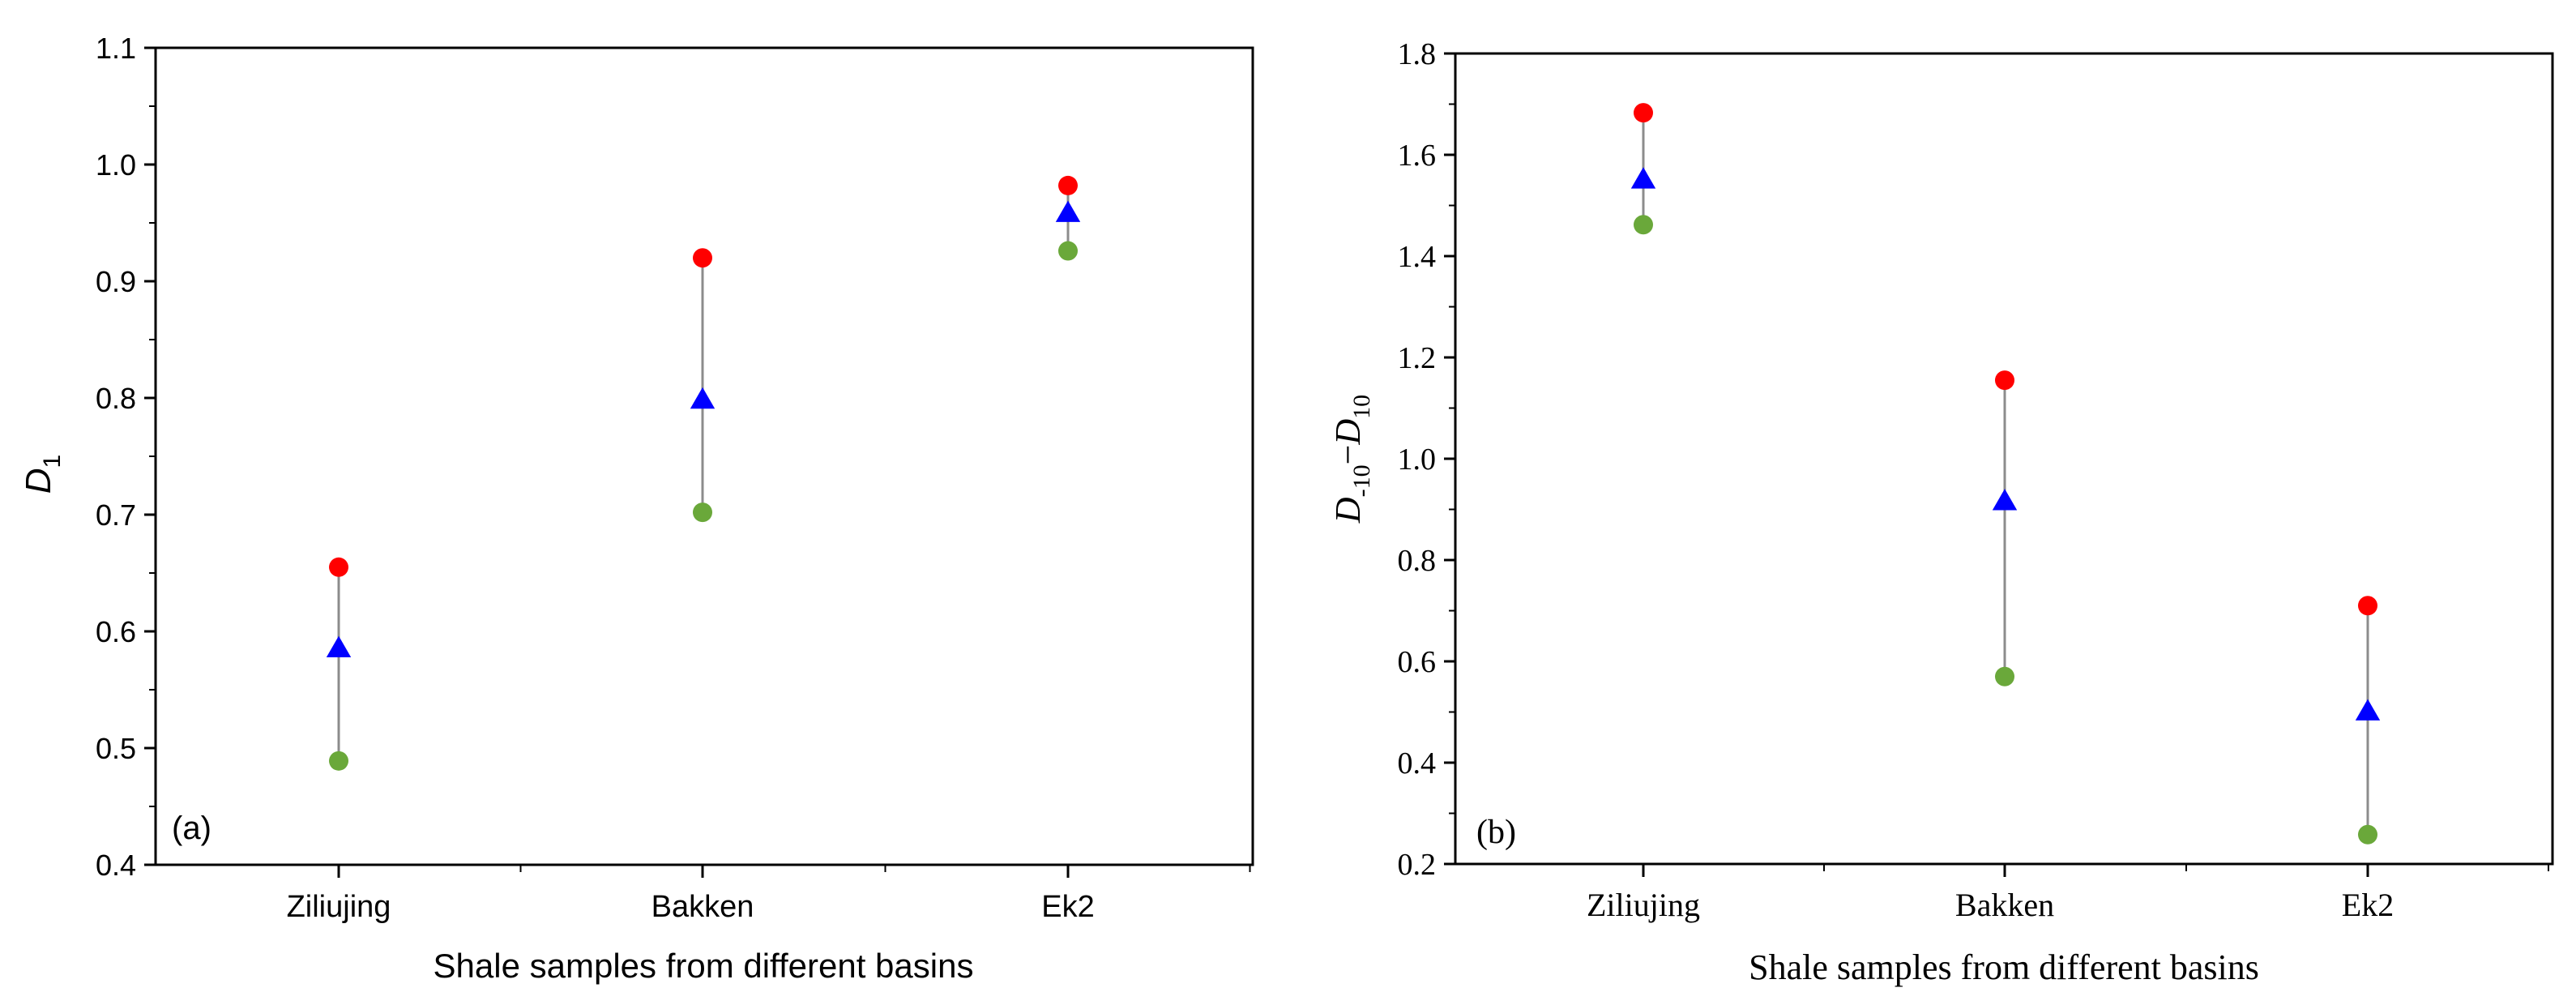 The width and height of the screenshot is (2576, 1005). I want to click on chart-b-y-ticks: 0.2 0.4 0.6 0.8 1.0 1.2 1.4 1.6 1.8, so click(1426, 459).